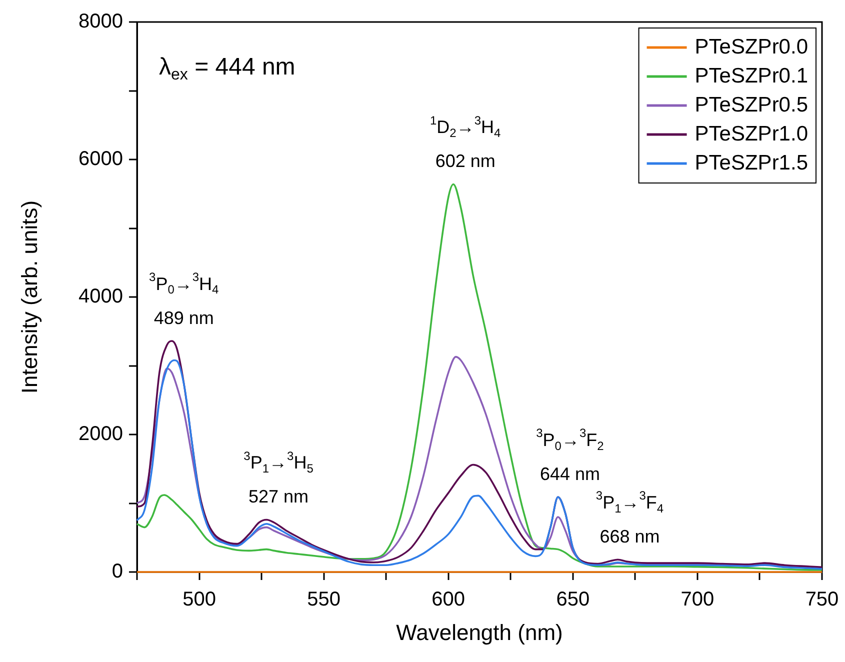  Describe the element at coordinates (199, 599) in the screenshot. I see `x-tick-label: 500` at that location.